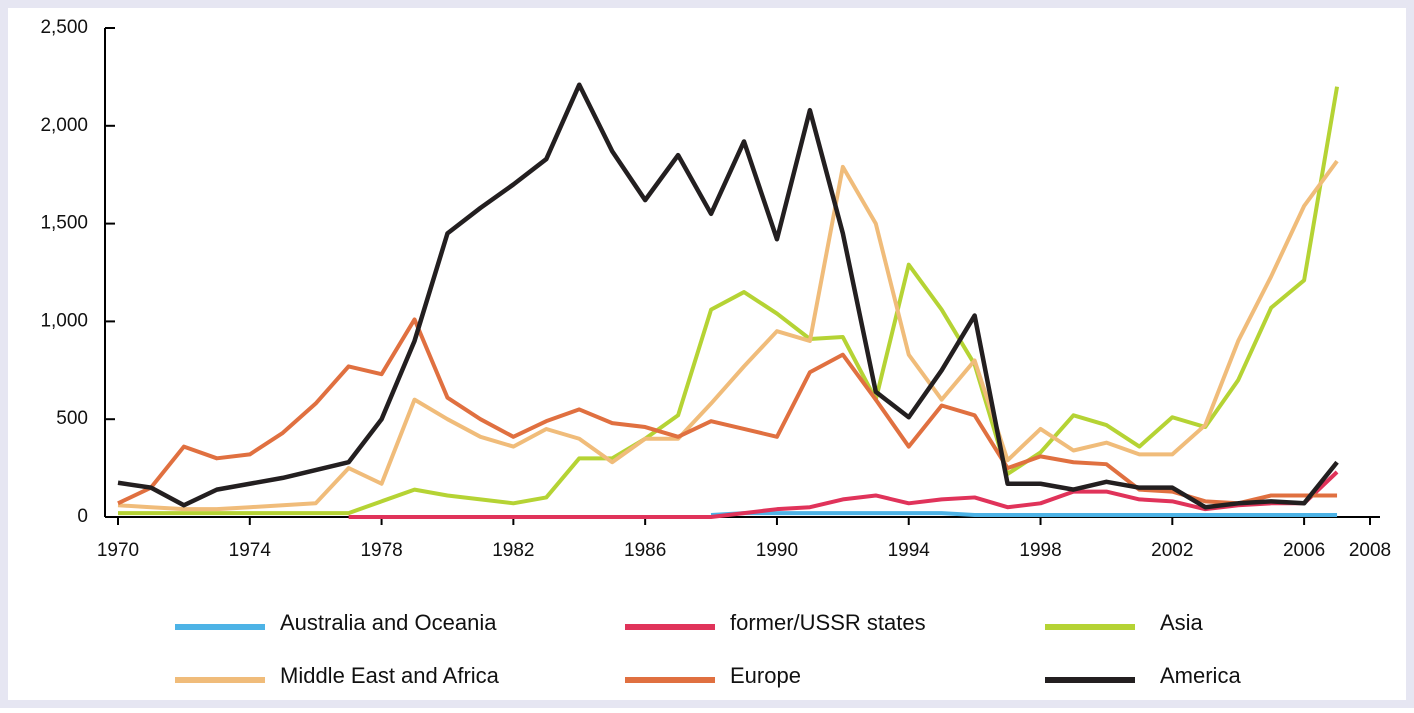 The width and height of the screenshot is (1414, 713). I want to click on legend-label: Asia, so click(1182, 622).